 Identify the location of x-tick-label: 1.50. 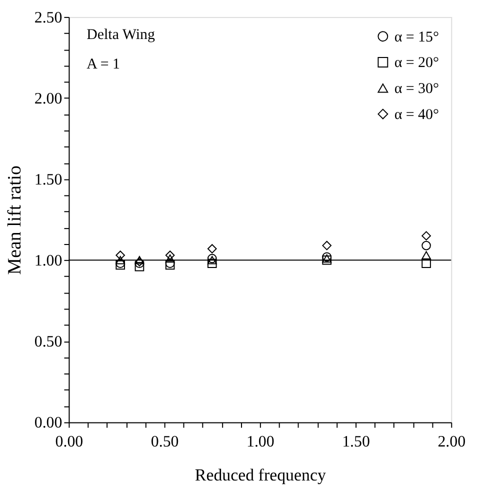
(356, 442).